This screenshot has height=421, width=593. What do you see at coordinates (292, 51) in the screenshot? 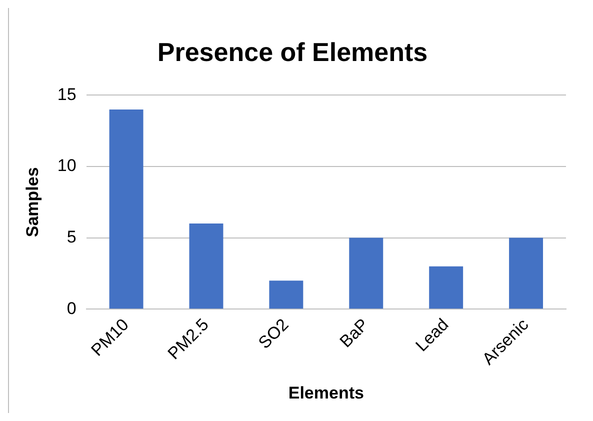
I see `chart-title: Presence of Elements` at bounding box center [292, 51].